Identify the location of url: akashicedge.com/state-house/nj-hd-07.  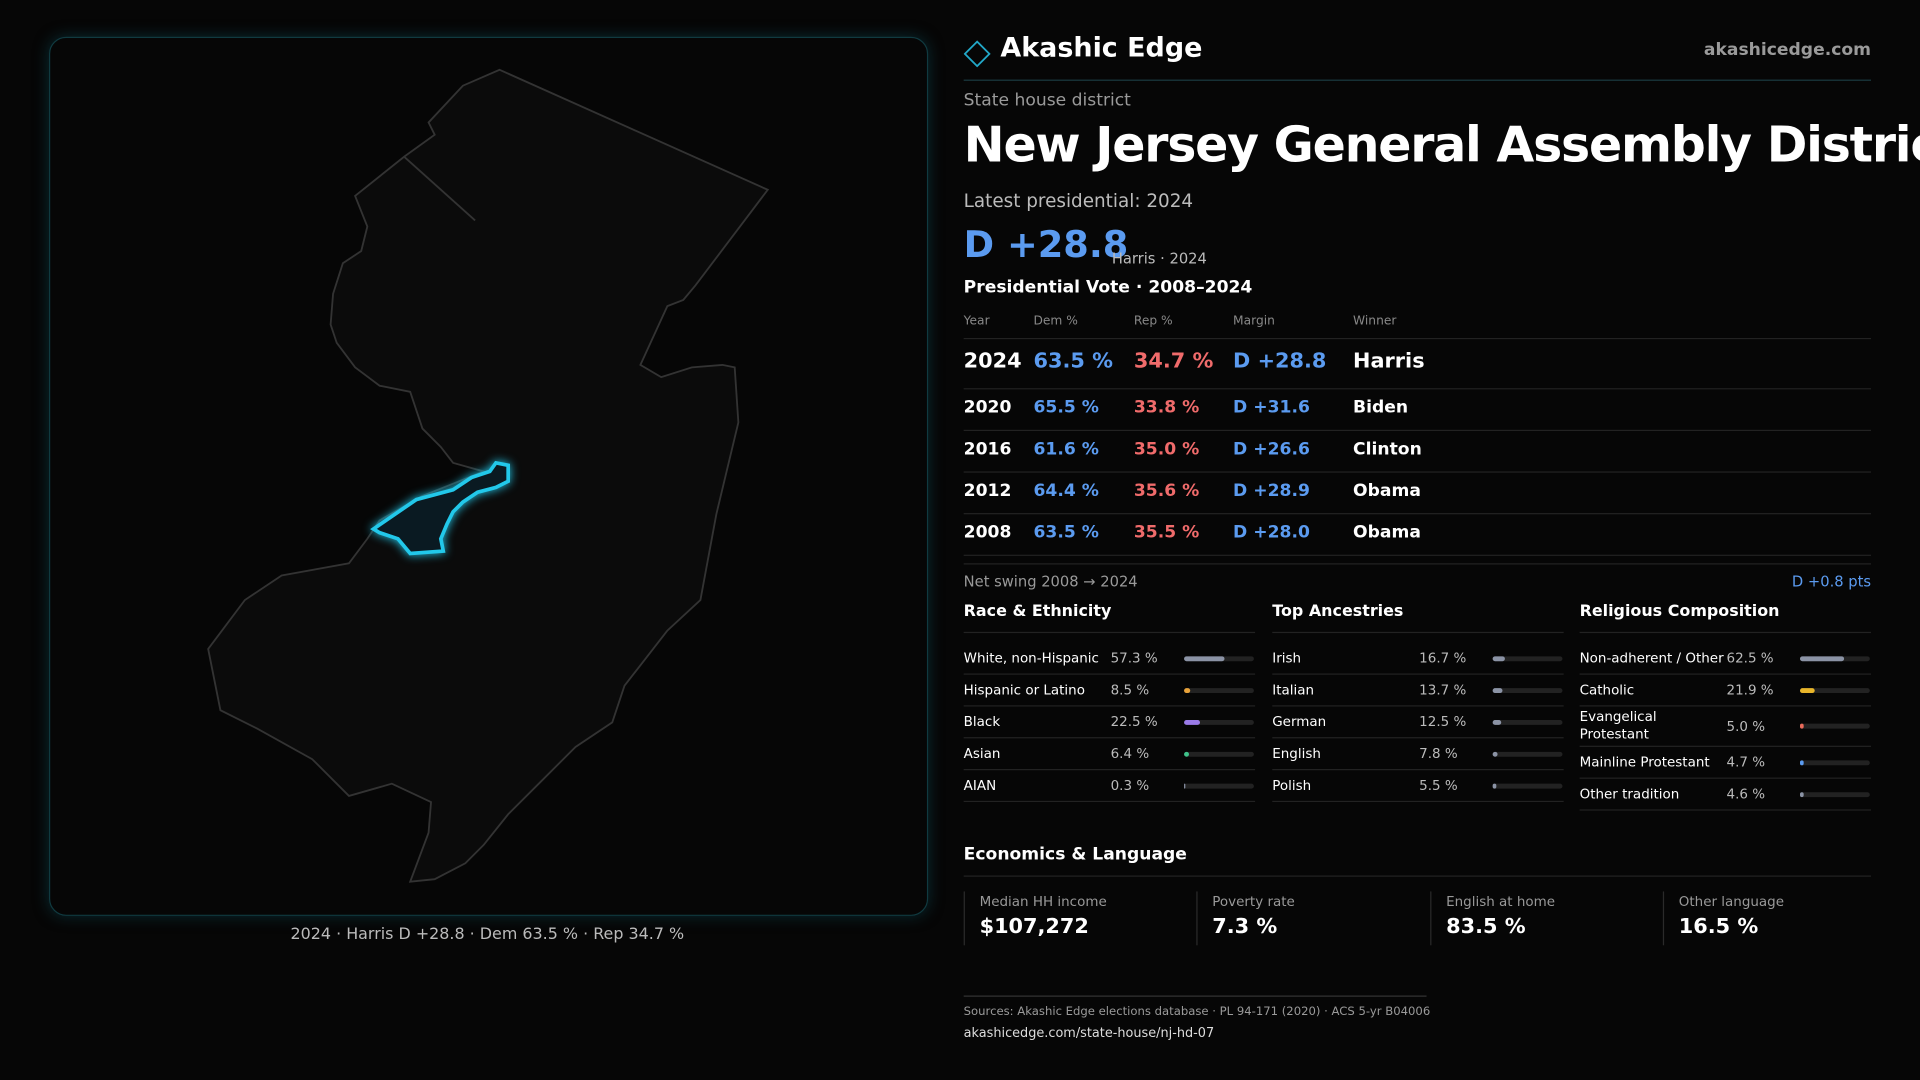
(1089, 1033).